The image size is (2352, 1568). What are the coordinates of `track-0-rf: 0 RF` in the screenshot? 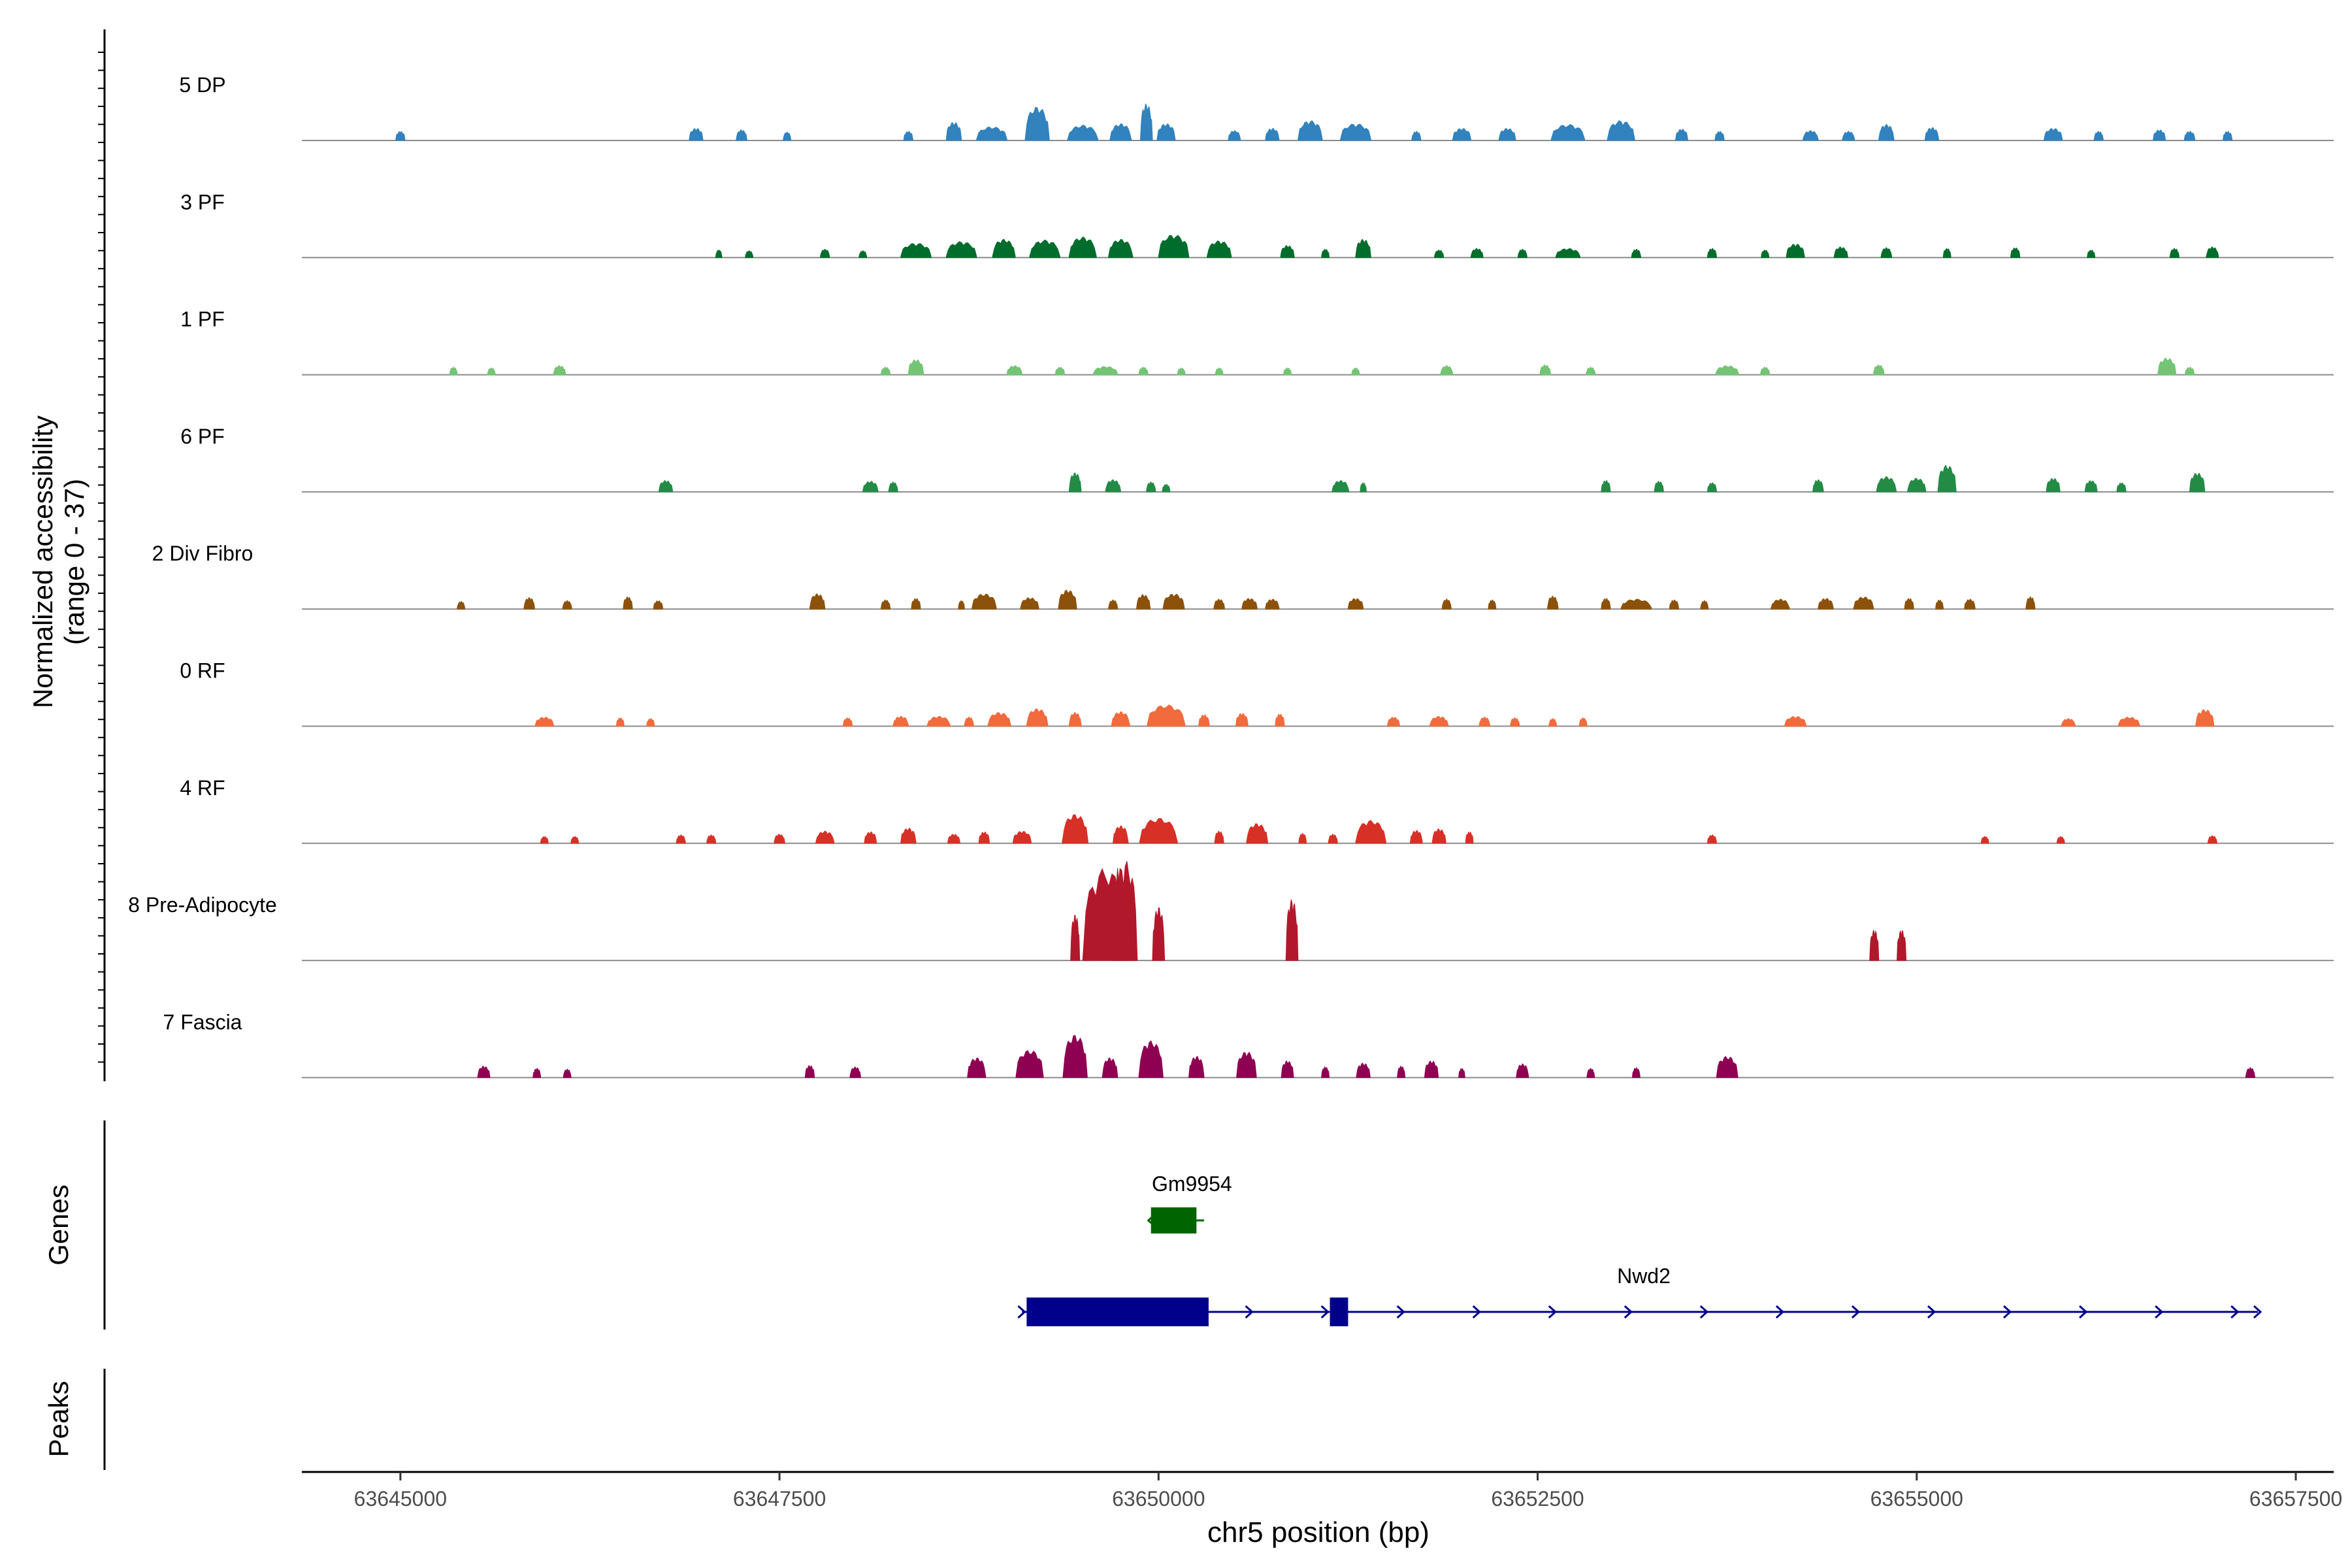 It's located at (1257, 693).